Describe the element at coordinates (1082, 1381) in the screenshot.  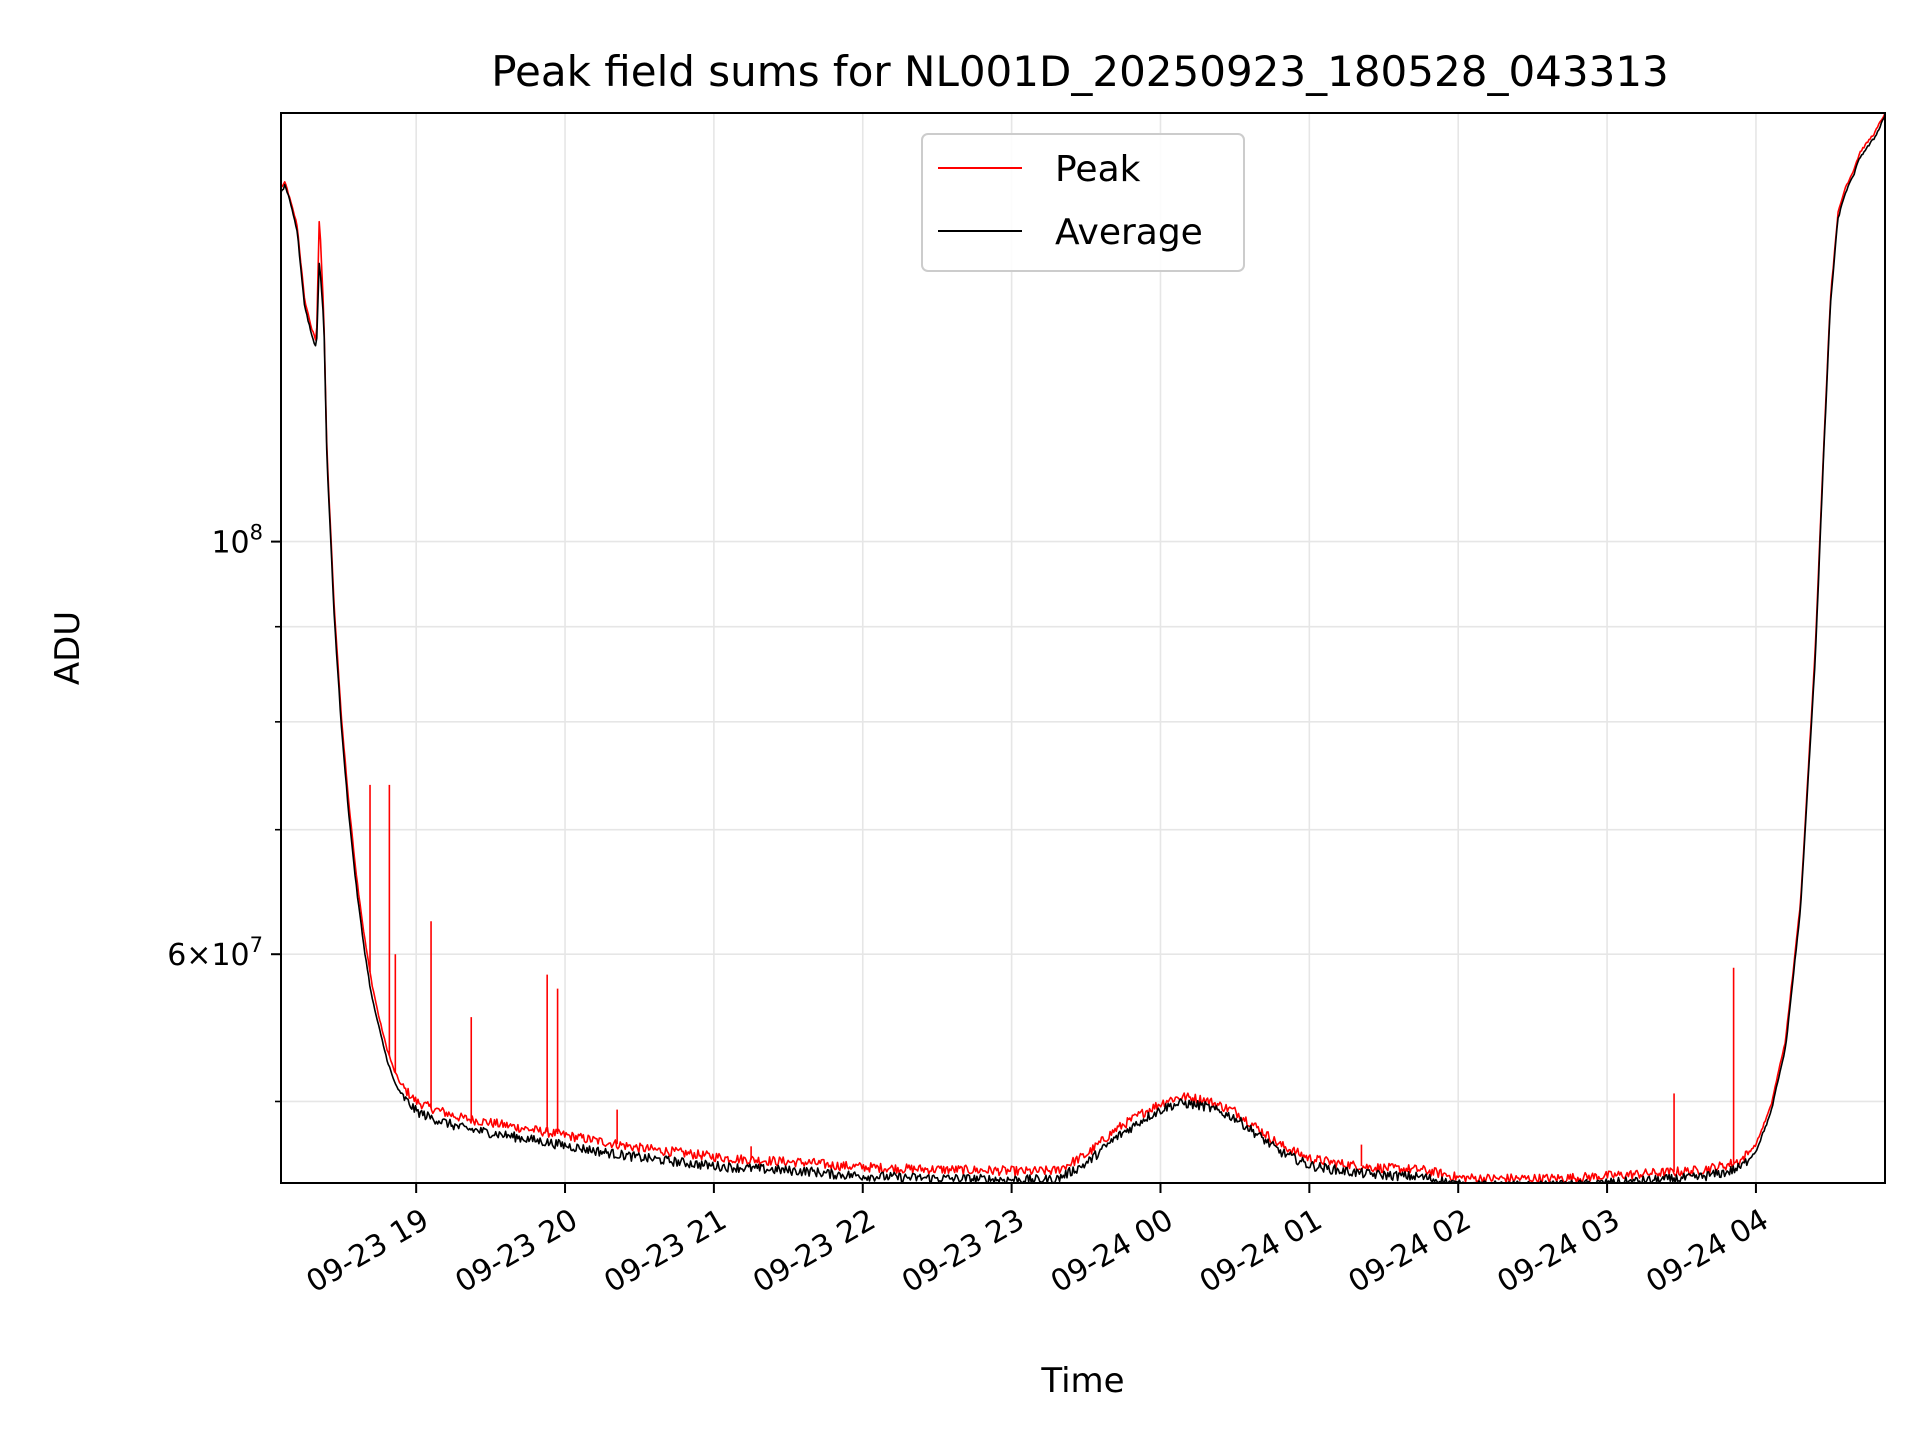
I see `x-axis-label: Time` at that location.